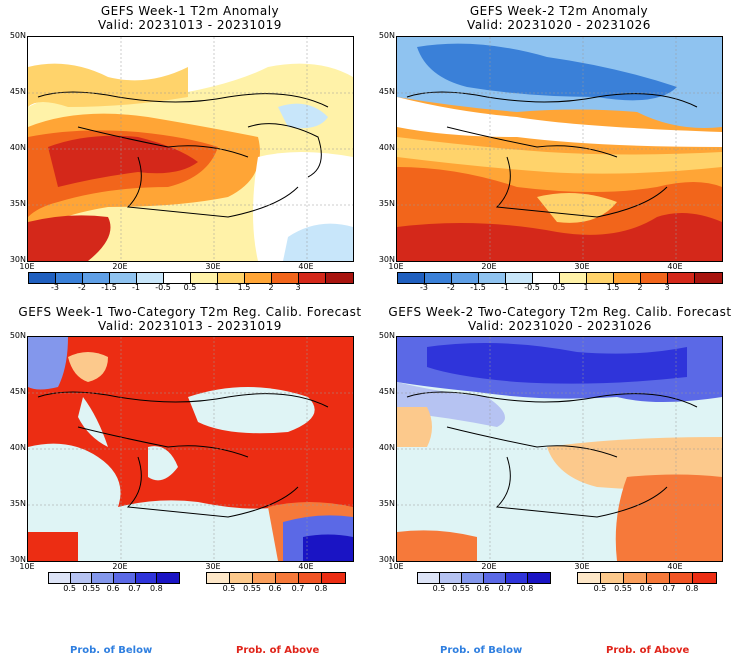 The height and width of the screenshot is (662, 740). I want to click on panel-valid-dates: Valid: 20231013 - 20231019, so click(190, 326).